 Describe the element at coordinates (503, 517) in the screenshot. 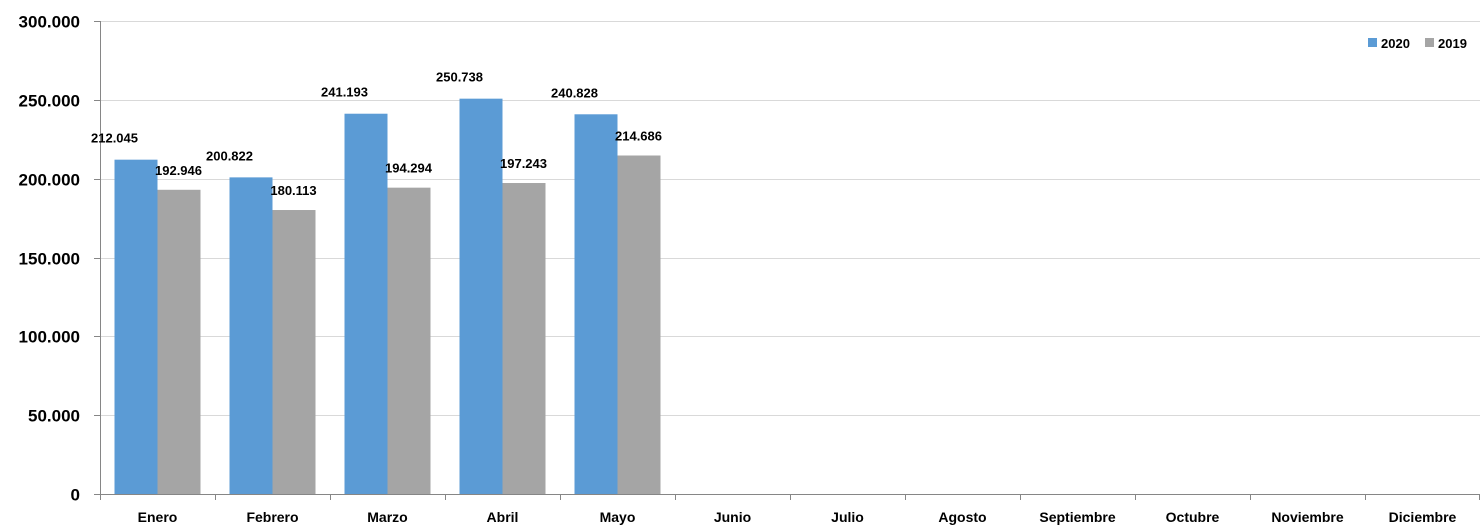

I see `x-tick-label: Abril` at that location.